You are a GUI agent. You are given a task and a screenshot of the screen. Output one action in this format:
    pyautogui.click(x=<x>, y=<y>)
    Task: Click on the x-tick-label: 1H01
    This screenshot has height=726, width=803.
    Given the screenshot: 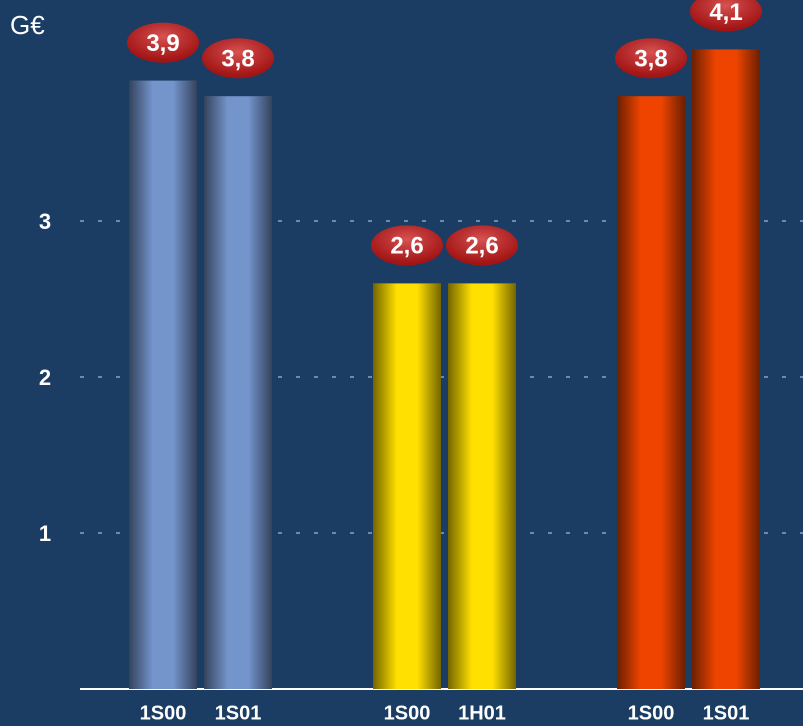 What is the action you would take?
    pyautogui.click(x=482, y=713)
    